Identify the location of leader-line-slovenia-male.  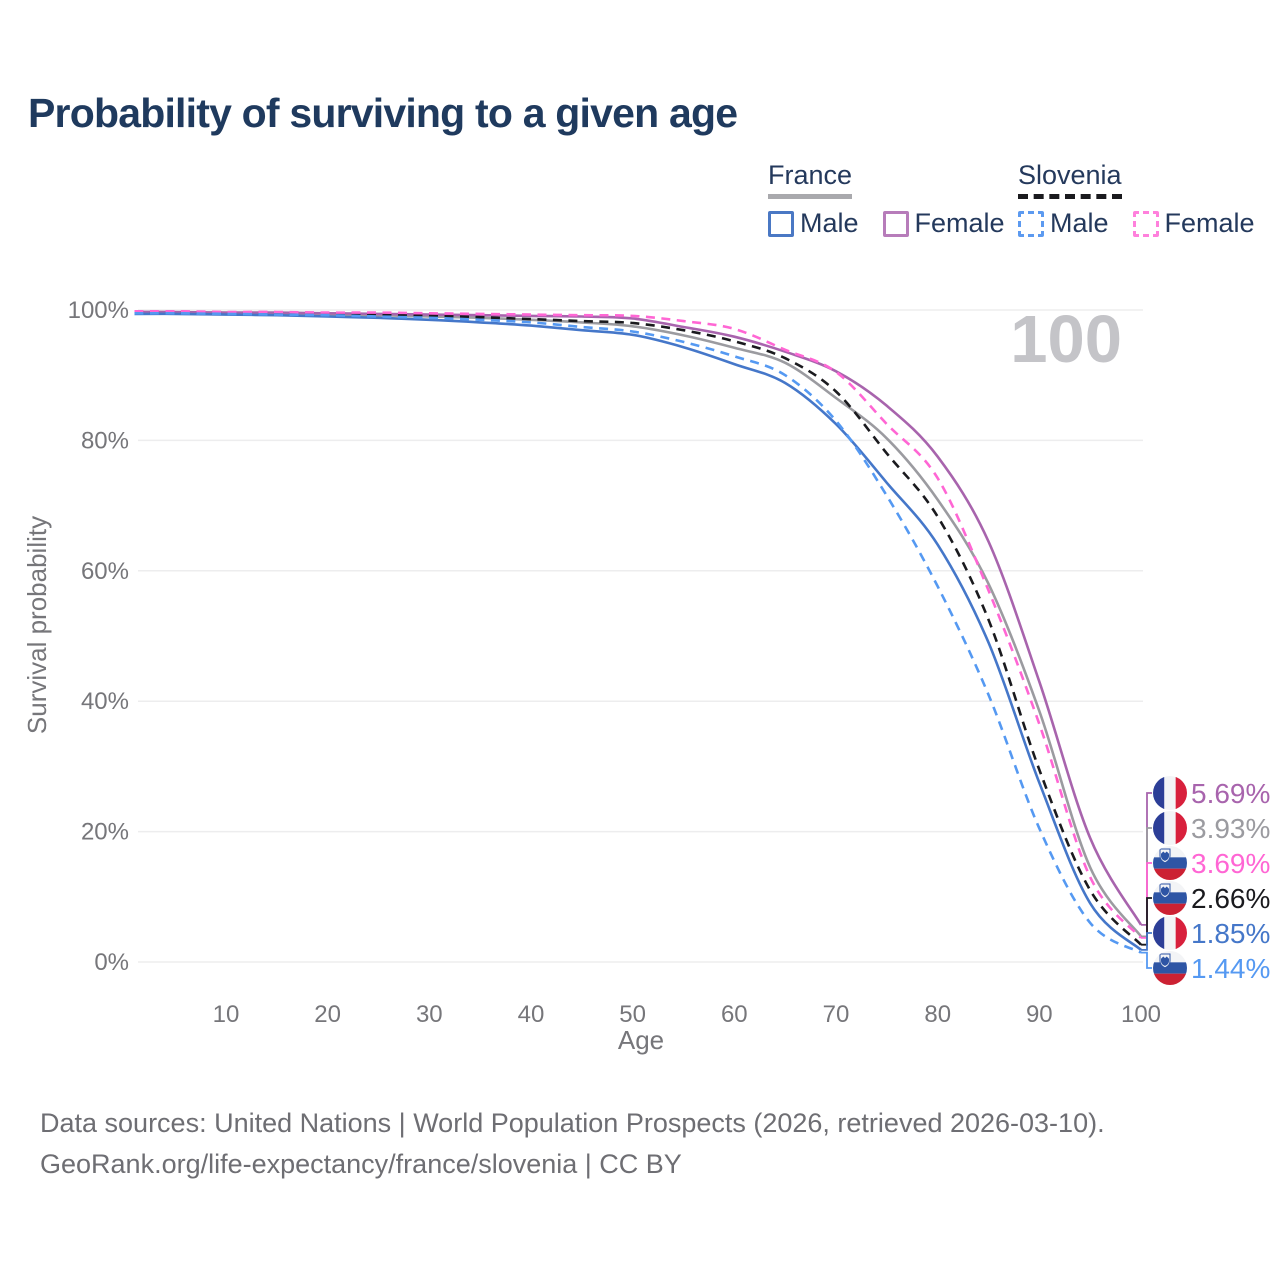
(1146, 960).